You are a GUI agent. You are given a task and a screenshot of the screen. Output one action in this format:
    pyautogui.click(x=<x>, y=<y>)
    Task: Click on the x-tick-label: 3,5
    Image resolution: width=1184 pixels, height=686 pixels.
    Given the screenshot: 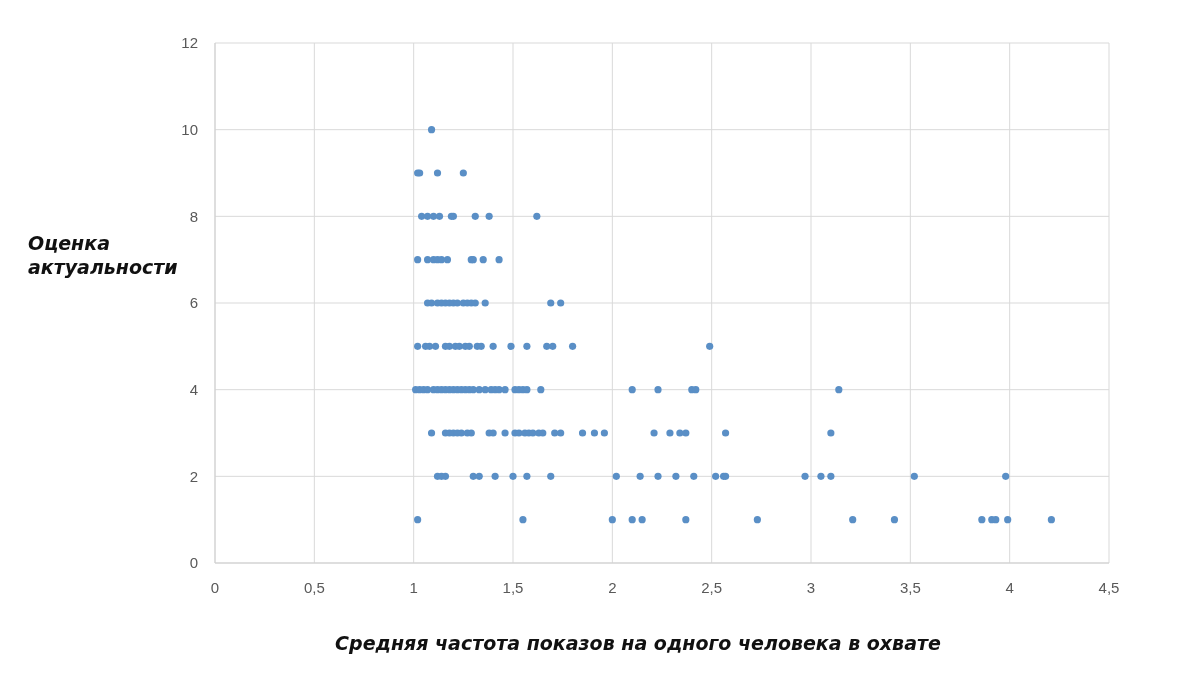 What is the action you would take?
    pyautogui.click(x=910, y=587)
    